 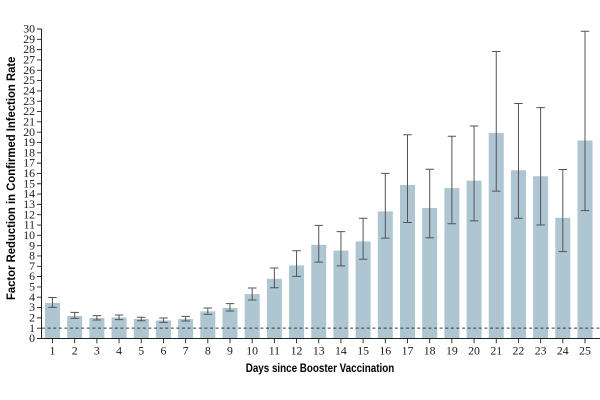 I want to click on svg-text: 0, so click(x=32, y=338).